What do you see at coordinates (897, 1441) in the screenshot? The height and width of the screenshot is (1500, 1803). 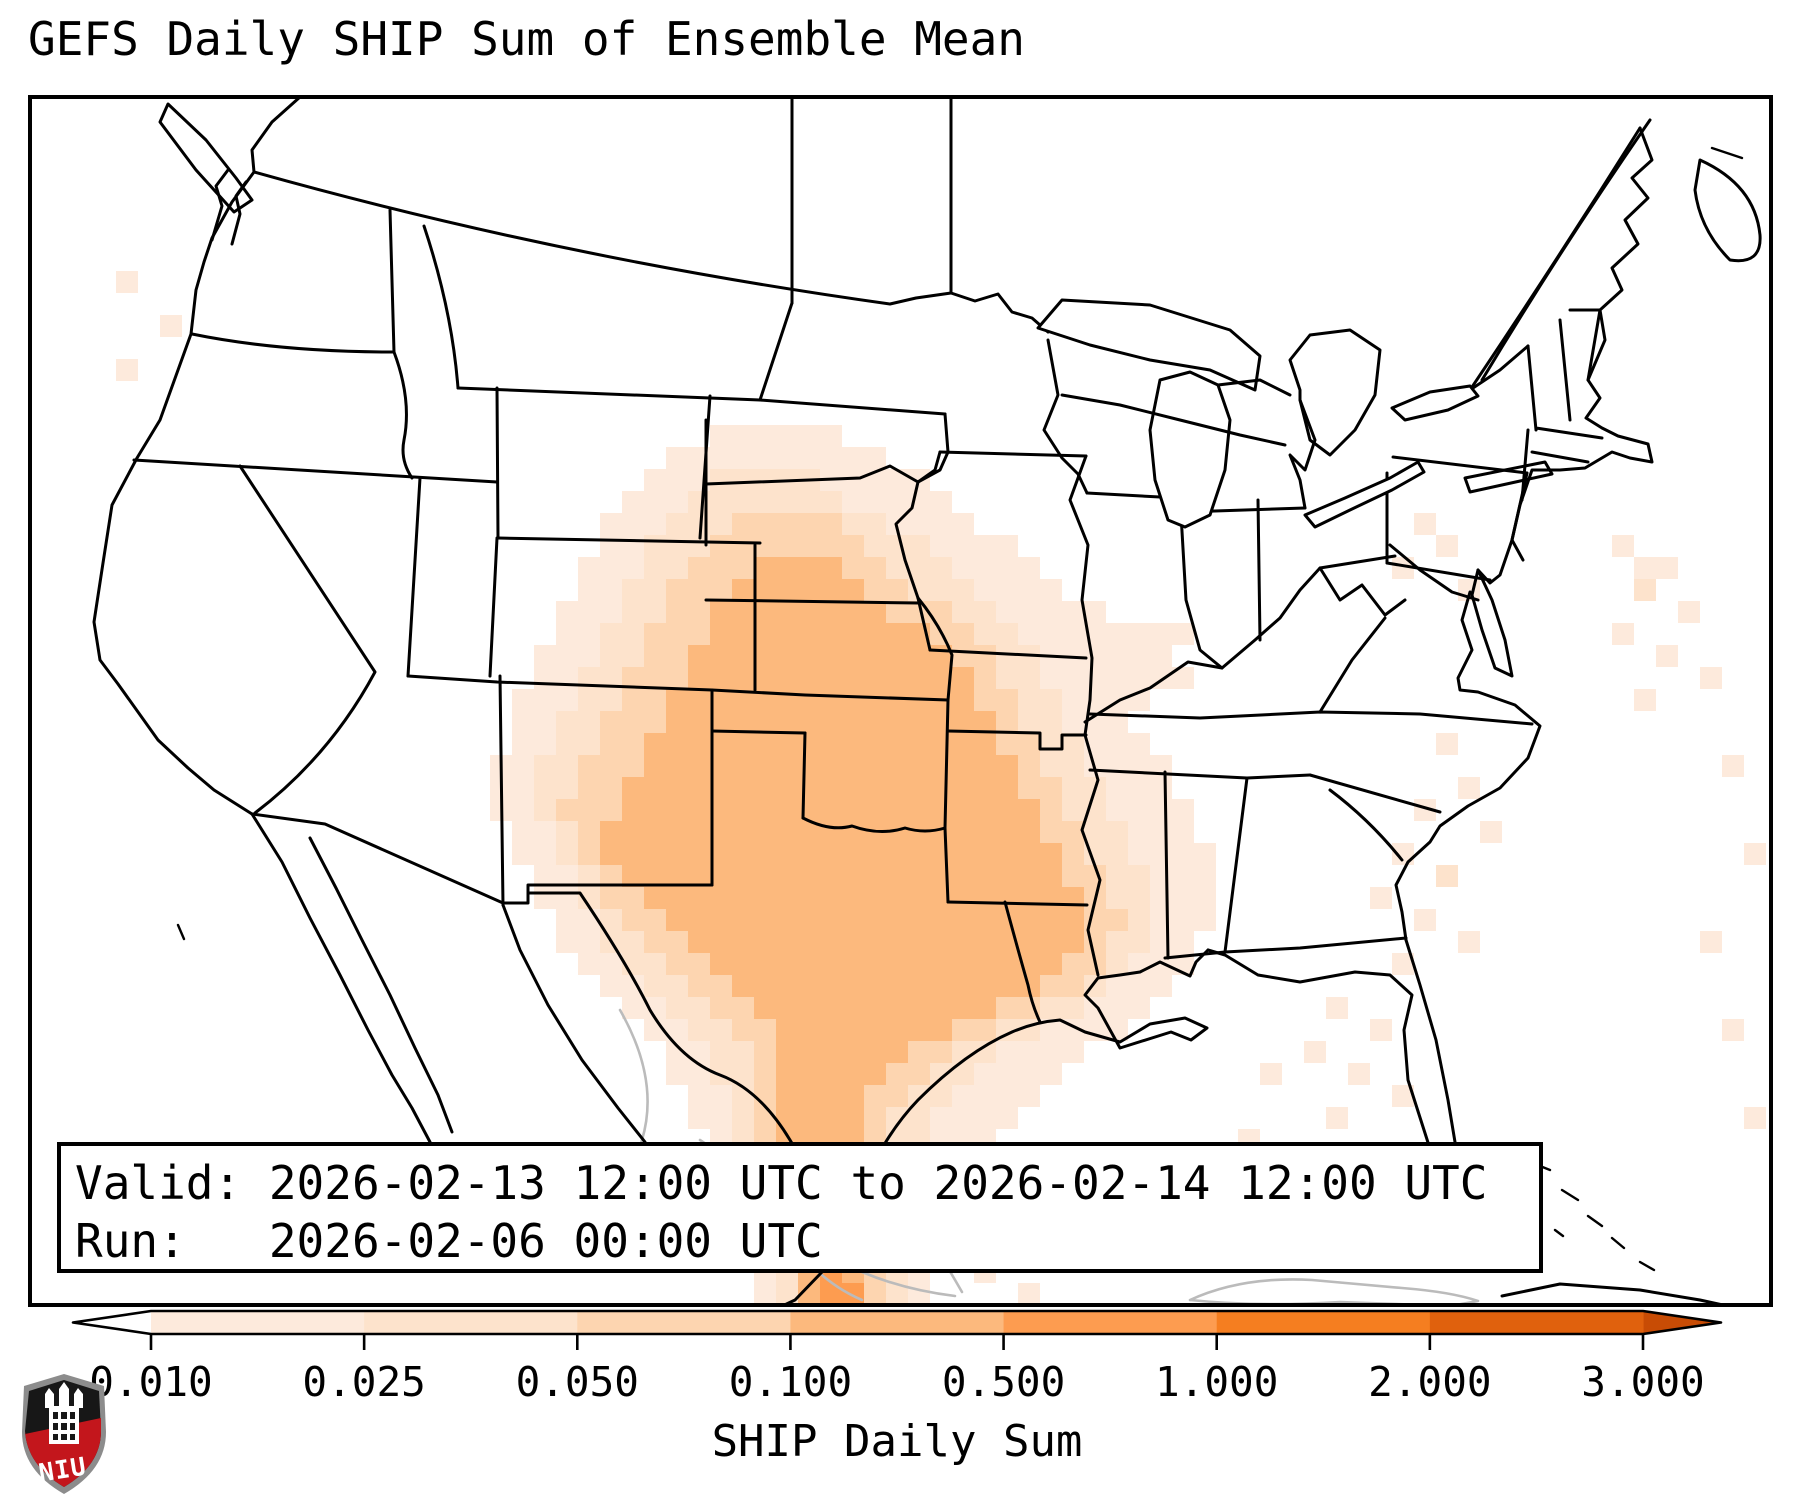 I see `colorbar-axis-label: SHIP Daily Sum` at bounding box center [897, 1441].